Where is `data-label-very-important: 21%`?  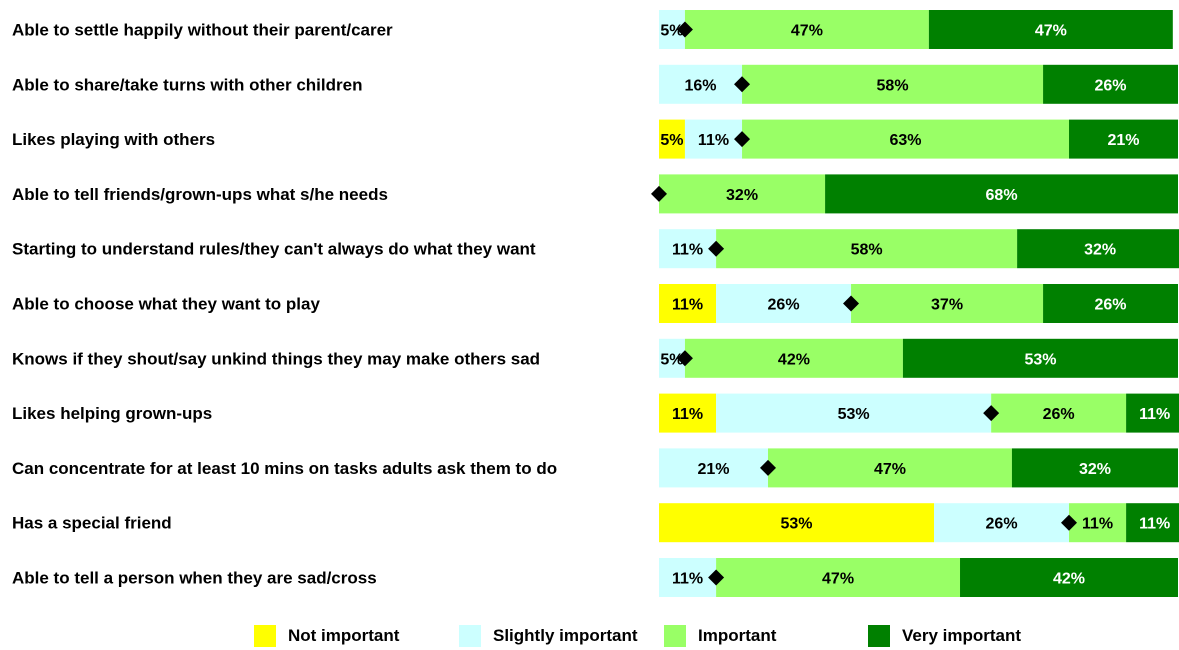 data-label-very-important: 21% is located at coordinates (1123, 140).